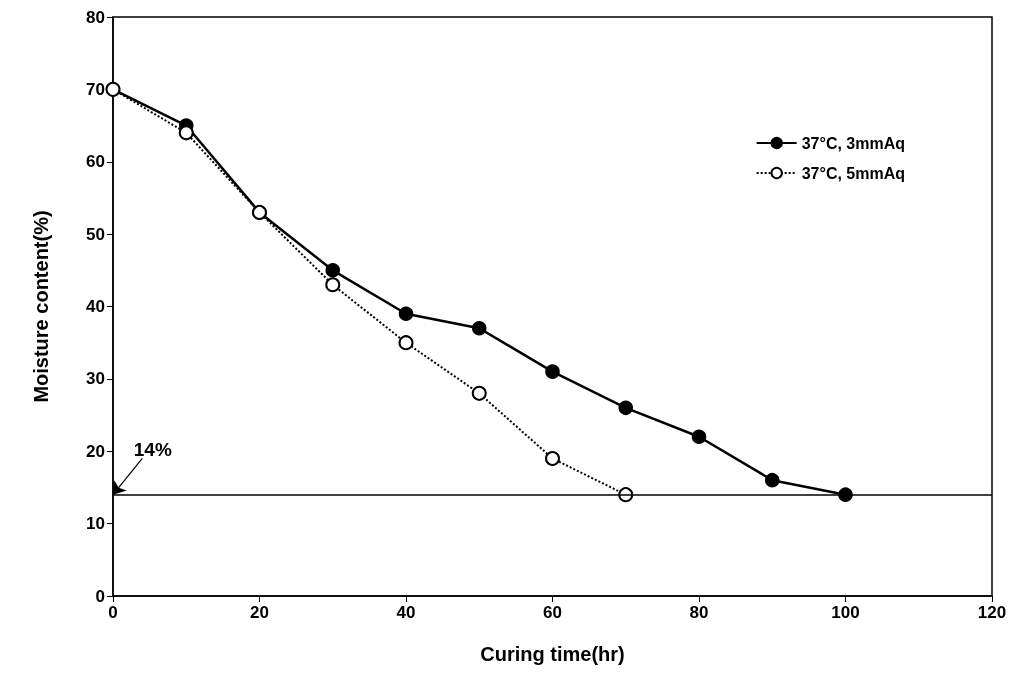 This screenshot has width=1020, height=699. Describe the element at coordinates (699, 612) in the screenshot. I see `x-tick-label: 80` at that location.